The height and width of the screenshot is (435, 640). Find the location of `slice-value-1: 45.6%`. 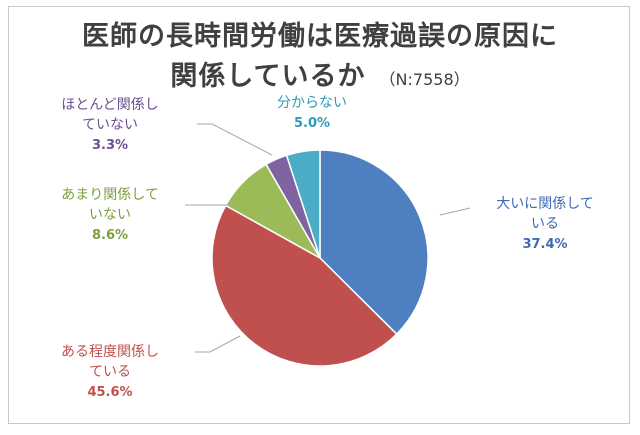

slice-value-1: 45.6% is located at coordinates (109, 392).